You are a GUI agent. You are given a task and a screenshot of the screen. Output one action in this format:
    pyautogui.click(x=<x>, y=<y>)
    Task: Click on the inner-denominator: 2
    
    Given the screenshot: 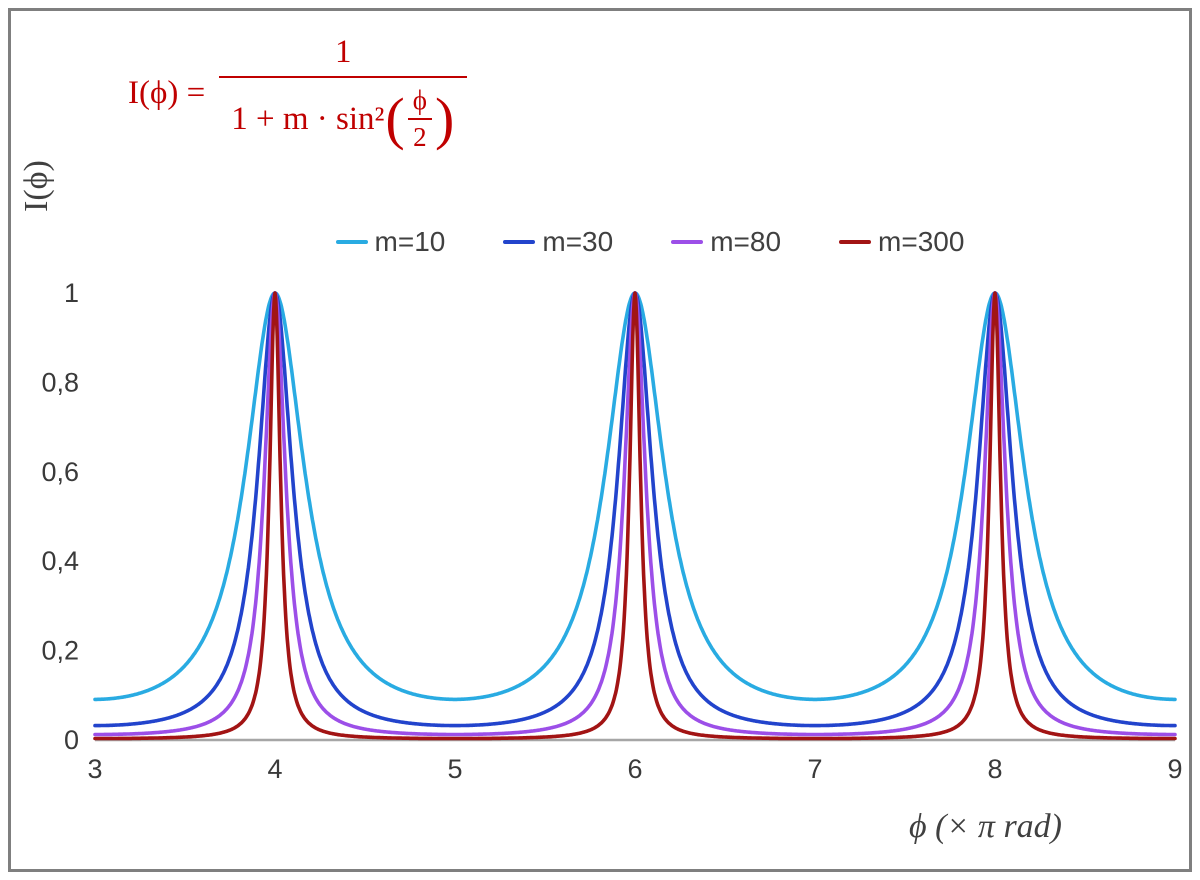 What is the action you would take?
    pyautogui.click(x=420, y=137)
    